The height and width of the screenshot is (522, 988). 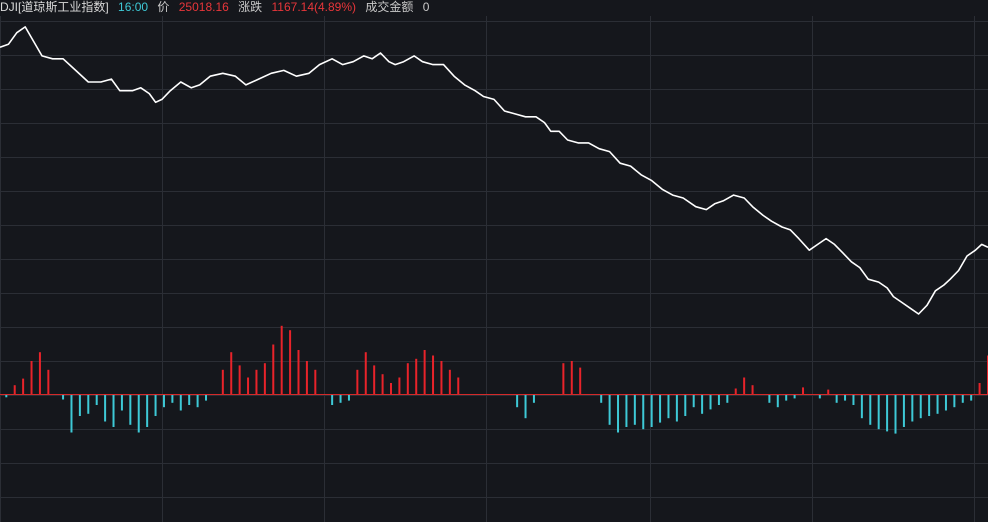 I want to click on turnover-value: 0, so click(x=426, y=7).